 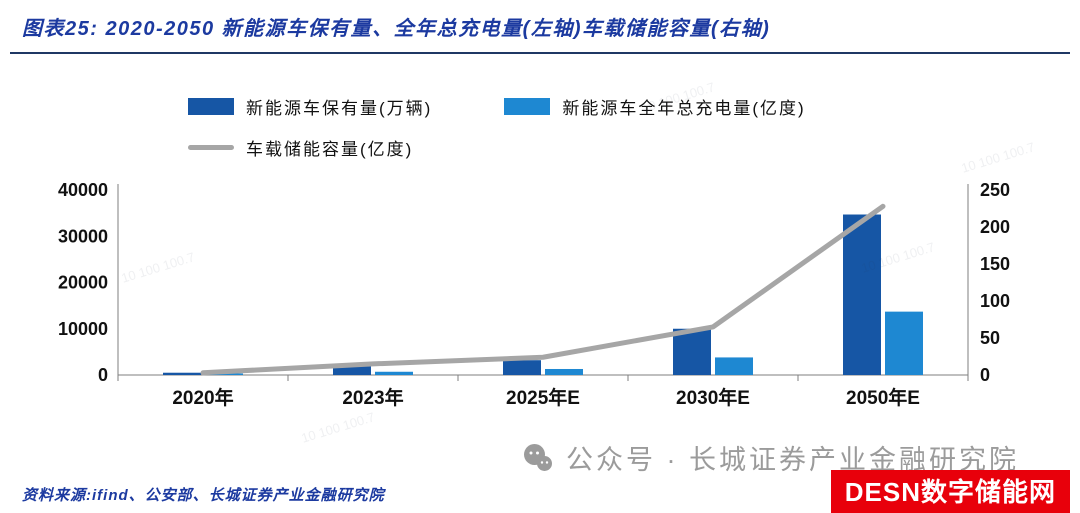 I want to click on desn-badge: DESN数字储能网, so click(x=950, y=491).